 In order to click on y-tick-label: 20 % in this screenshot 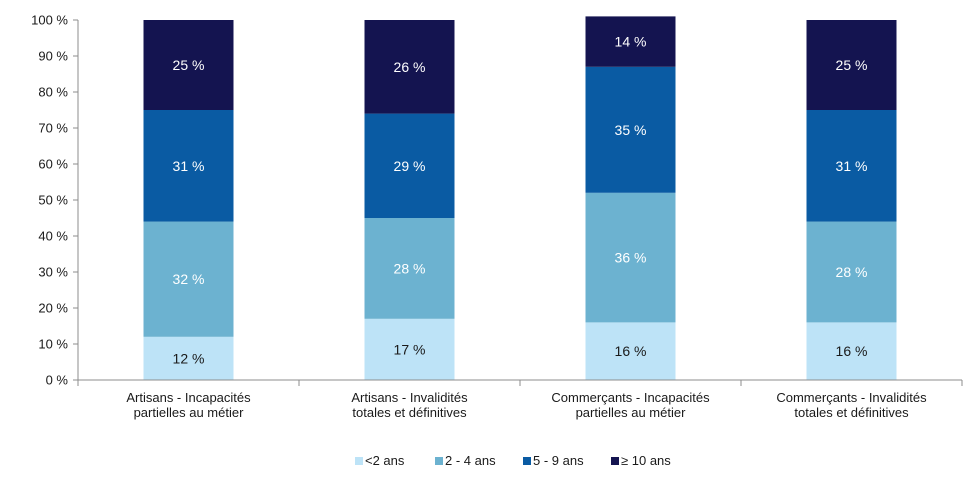, I will do `click(53, 308)`.